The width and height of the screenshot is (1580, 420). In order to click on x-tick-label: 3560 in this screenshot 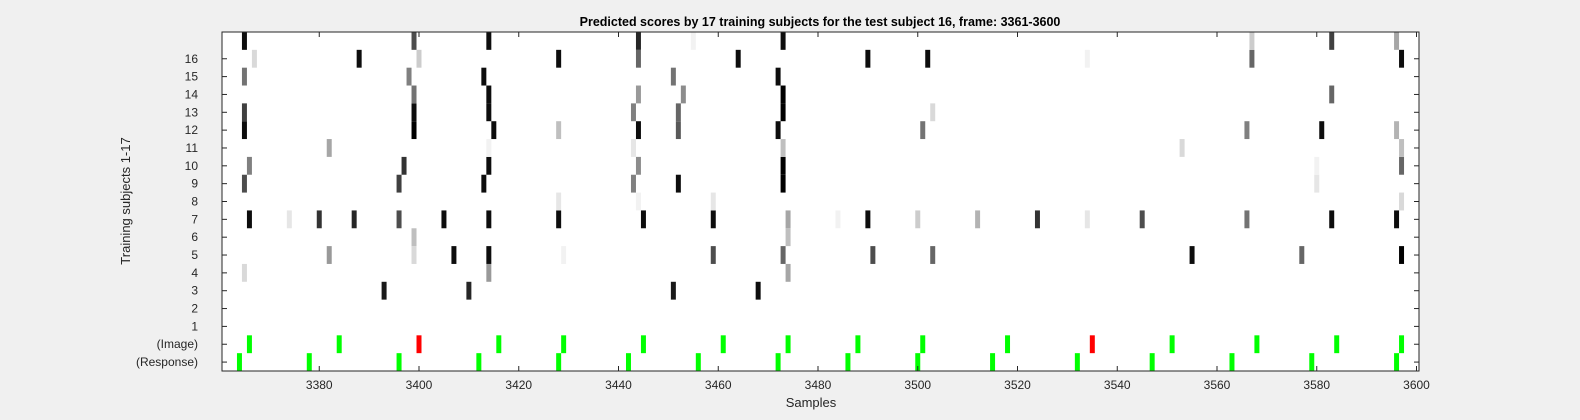, I will do `click(1217, 385)`.